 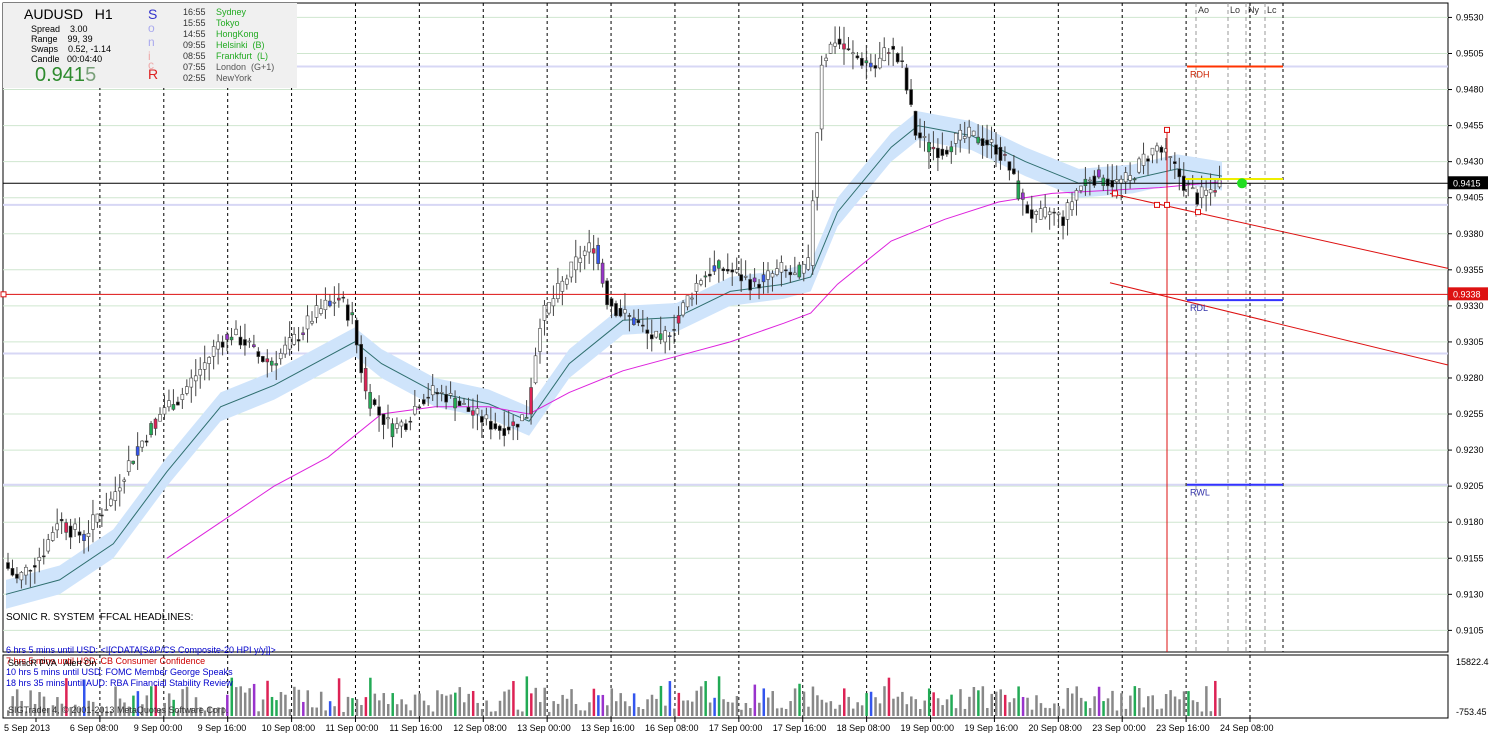 I want to click on x-tick-label: 17 Sep 16:00, so click(x=800, y=728).